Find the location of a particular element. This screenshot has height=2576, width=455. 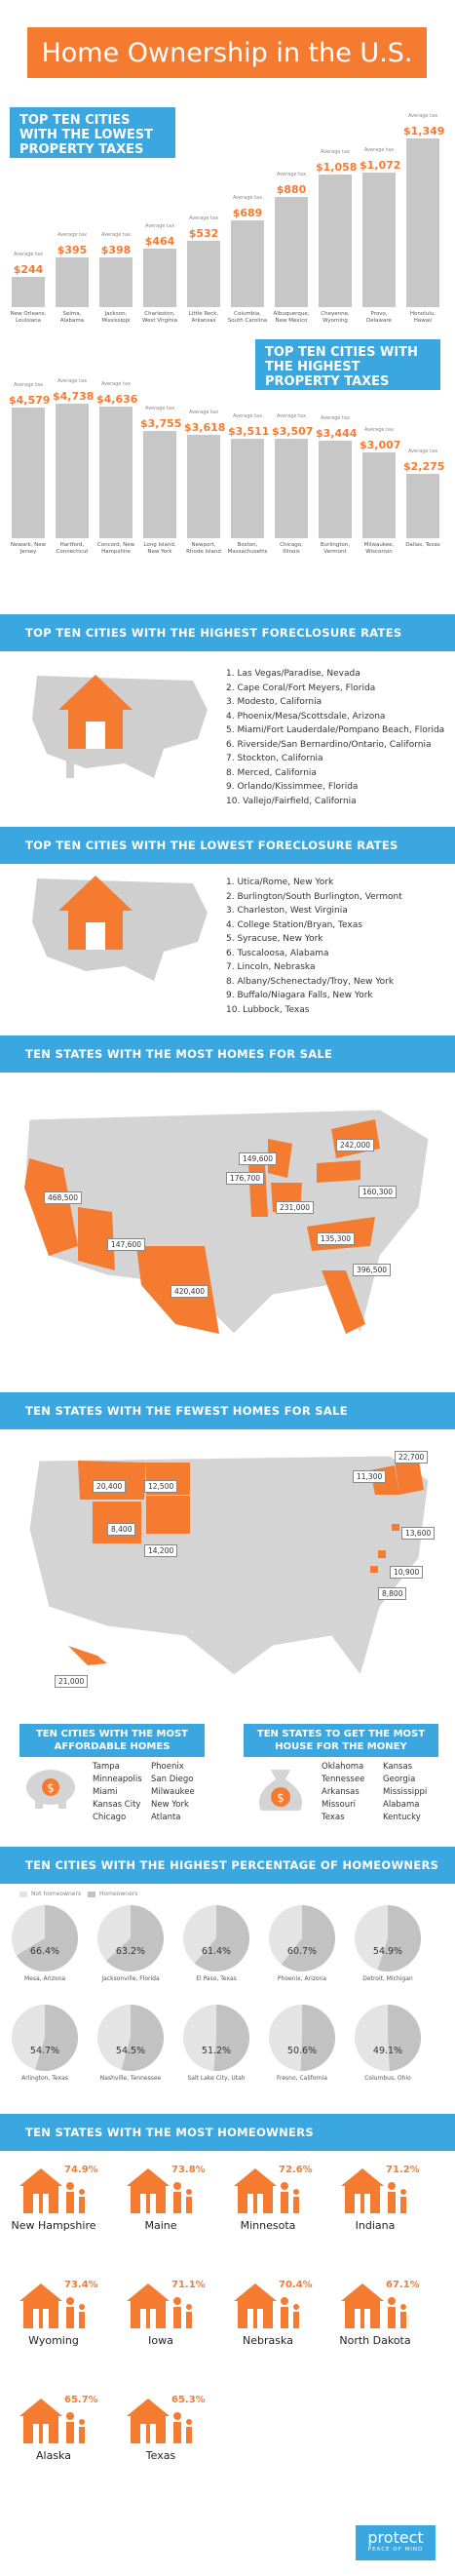

homeowner-percent: 65.7% is located at coordinates (81, 2400).